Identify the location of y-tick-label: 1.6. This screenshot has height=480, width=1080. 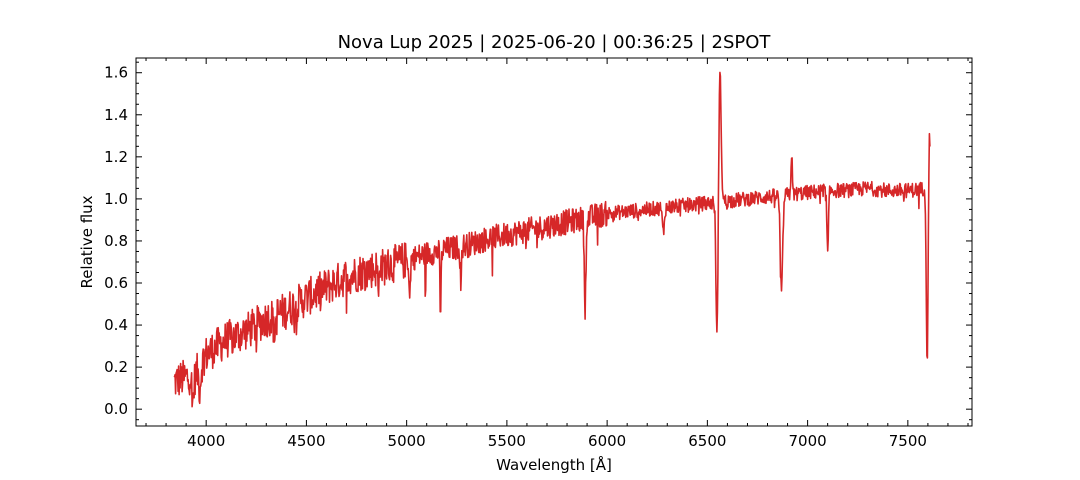
(116, 73).